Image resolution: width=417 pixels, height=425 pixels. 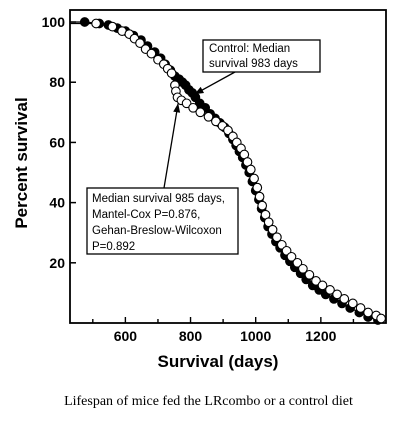 I want to click on x-axis-label: Survival (days), so click(x=218, y=361).